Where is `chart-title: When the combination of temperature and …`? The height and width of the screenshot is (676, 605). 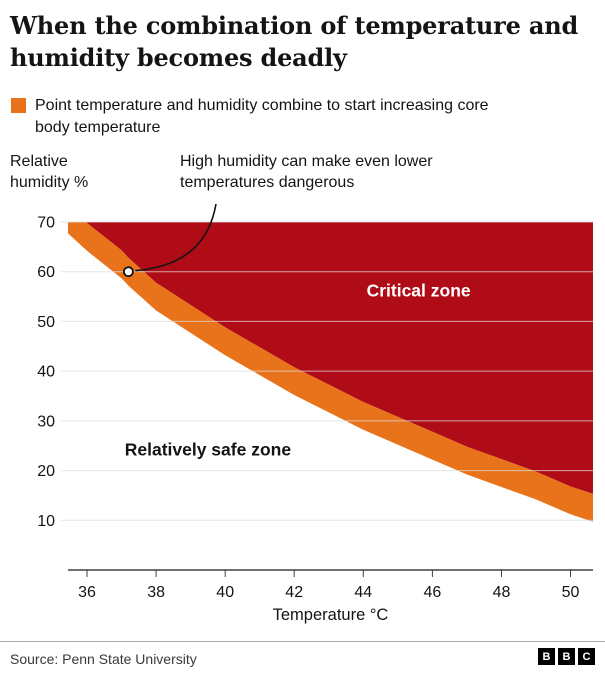
chart-title: When the combination of temperature and … is located at coordinates (294, 41).